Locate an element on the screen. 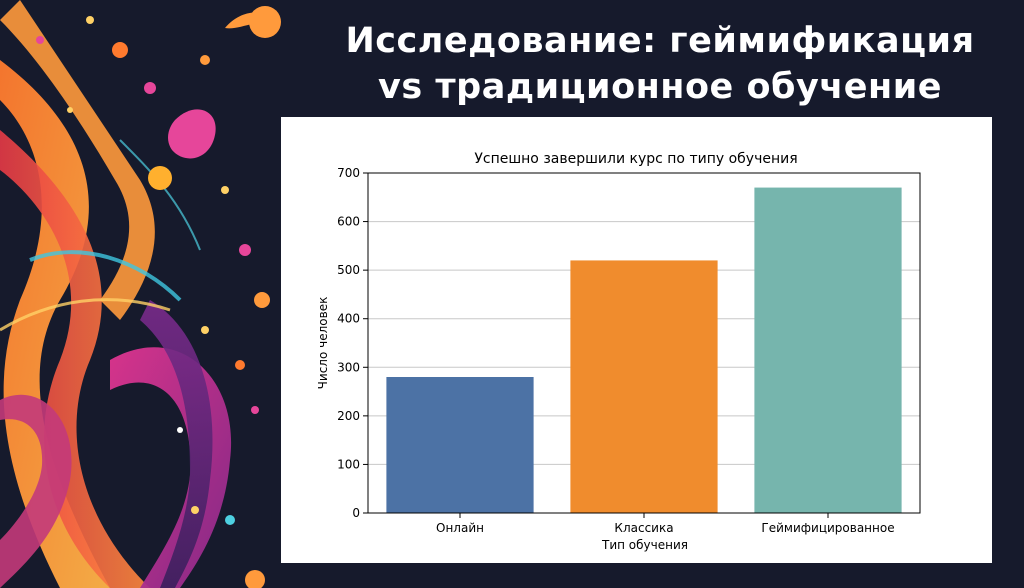 The width and height of the screenshot is (1024, 588). x-tick-label: Онлайн is located at coordinates (460, 528).